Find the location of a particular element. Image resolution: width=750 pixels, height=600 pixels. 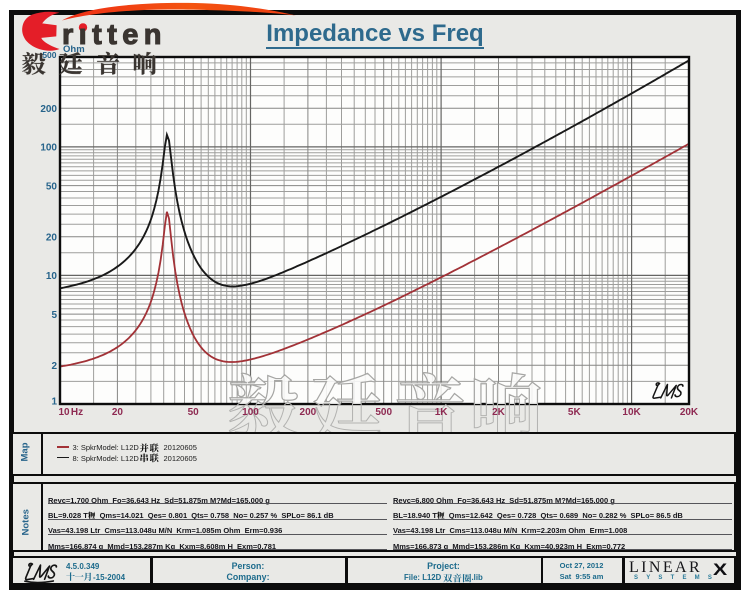

svg-text: 5 is located at coordinates (54, 315).